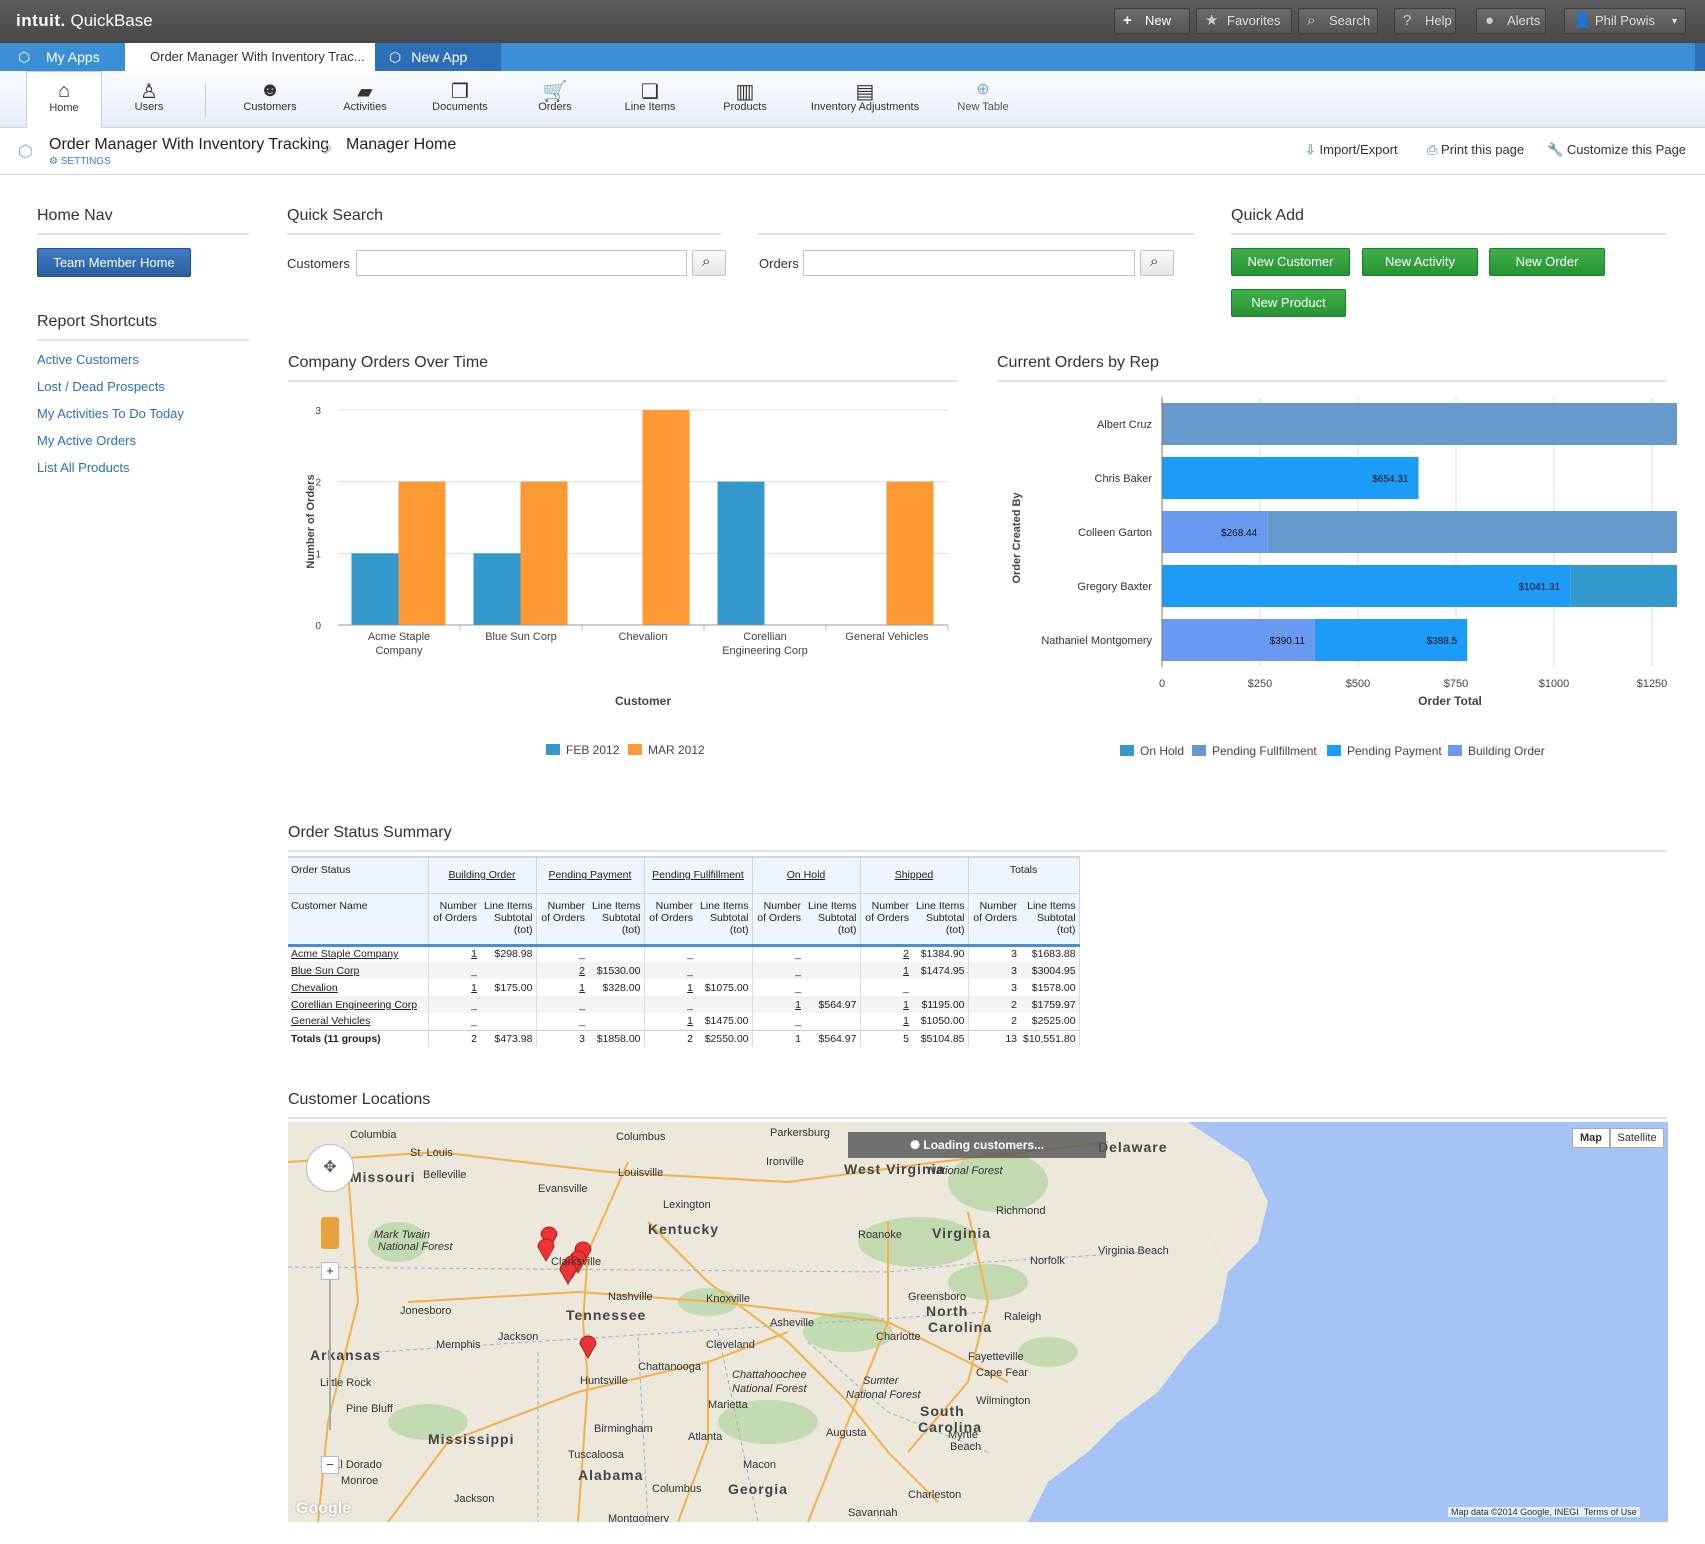  I want to click on new-activity-button: New Activity, so click(1420, 262).